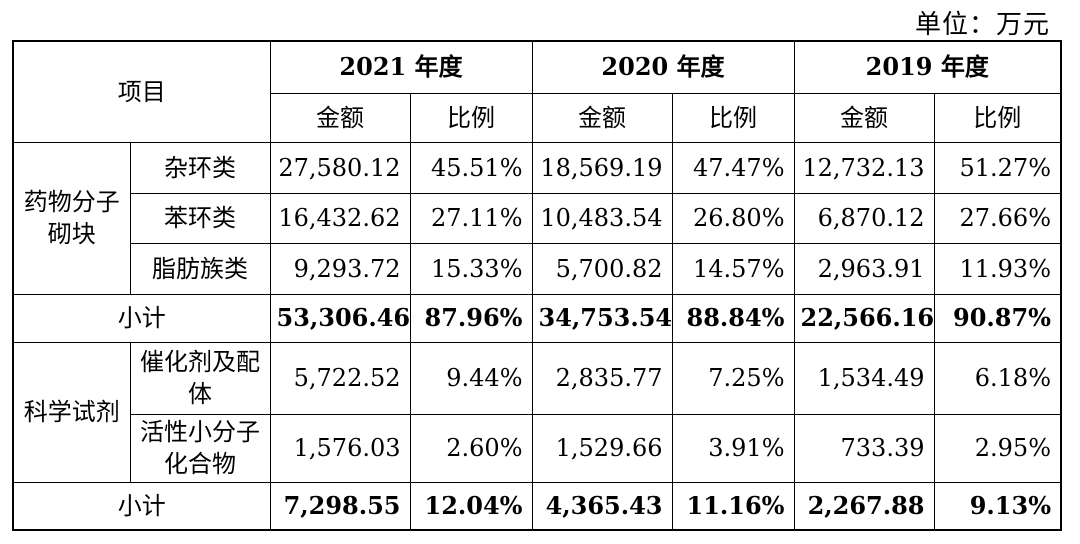  I want to click on cell-ratio: 26.80%, so click(733, 218).